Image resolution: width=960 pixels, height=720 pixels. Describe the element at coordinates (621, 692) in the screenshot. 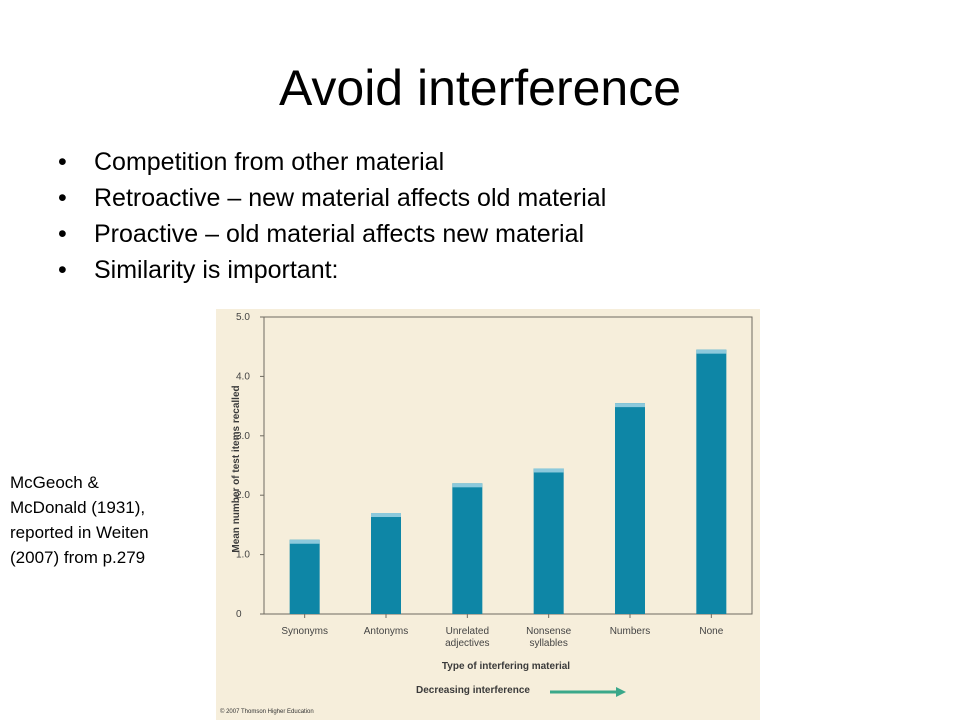

I see `arrow-head` at that location.